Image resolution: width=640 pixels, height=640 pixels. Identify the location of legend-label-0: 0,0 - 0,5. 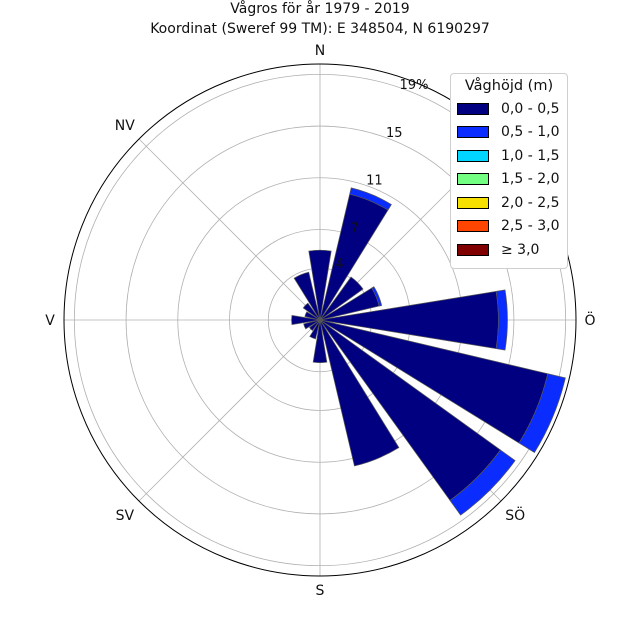
(530, 108).